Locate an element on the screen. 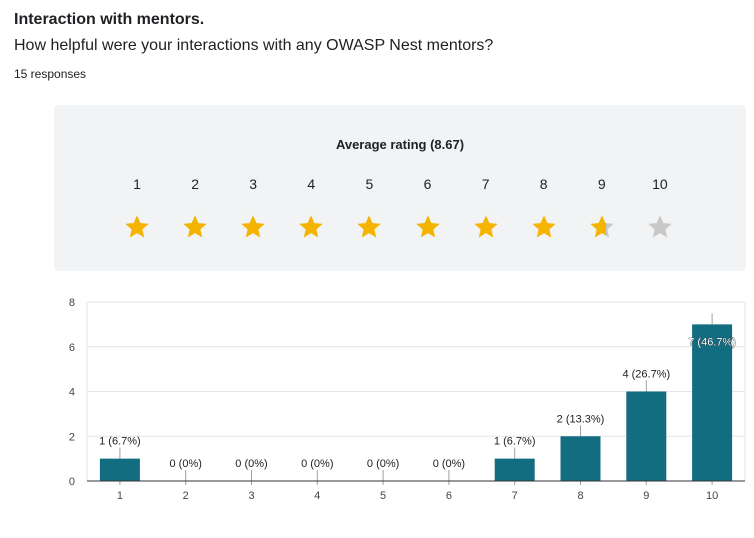  y-tick-label: 6 is located at coordinates (72, 348).